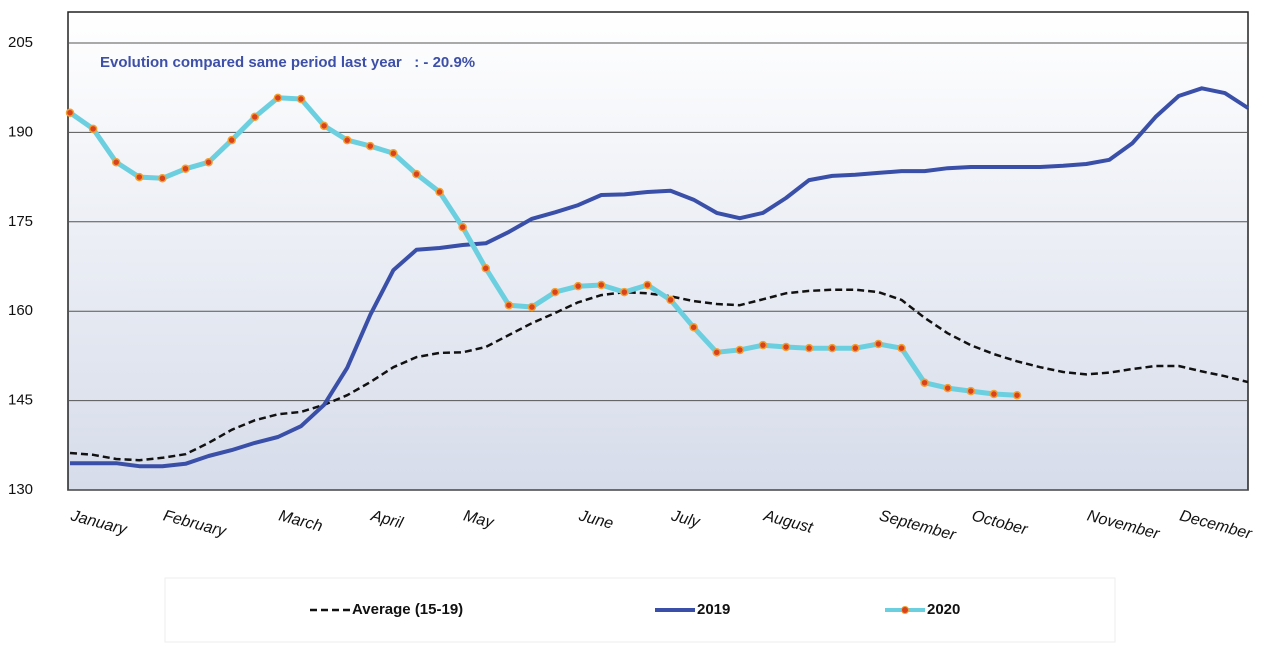  What do you see at coordinates (20, 489) in the screenshot?
I see `y-tick-label: 130` at bounding box center [20, 489].